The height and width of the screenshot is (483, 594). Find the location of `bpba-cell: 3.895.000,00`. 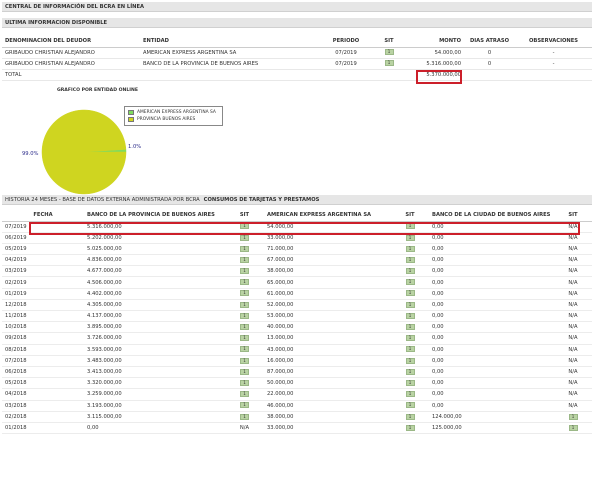

bpba-cell: 3.895.000,00 is located at coordinates (154, 327).